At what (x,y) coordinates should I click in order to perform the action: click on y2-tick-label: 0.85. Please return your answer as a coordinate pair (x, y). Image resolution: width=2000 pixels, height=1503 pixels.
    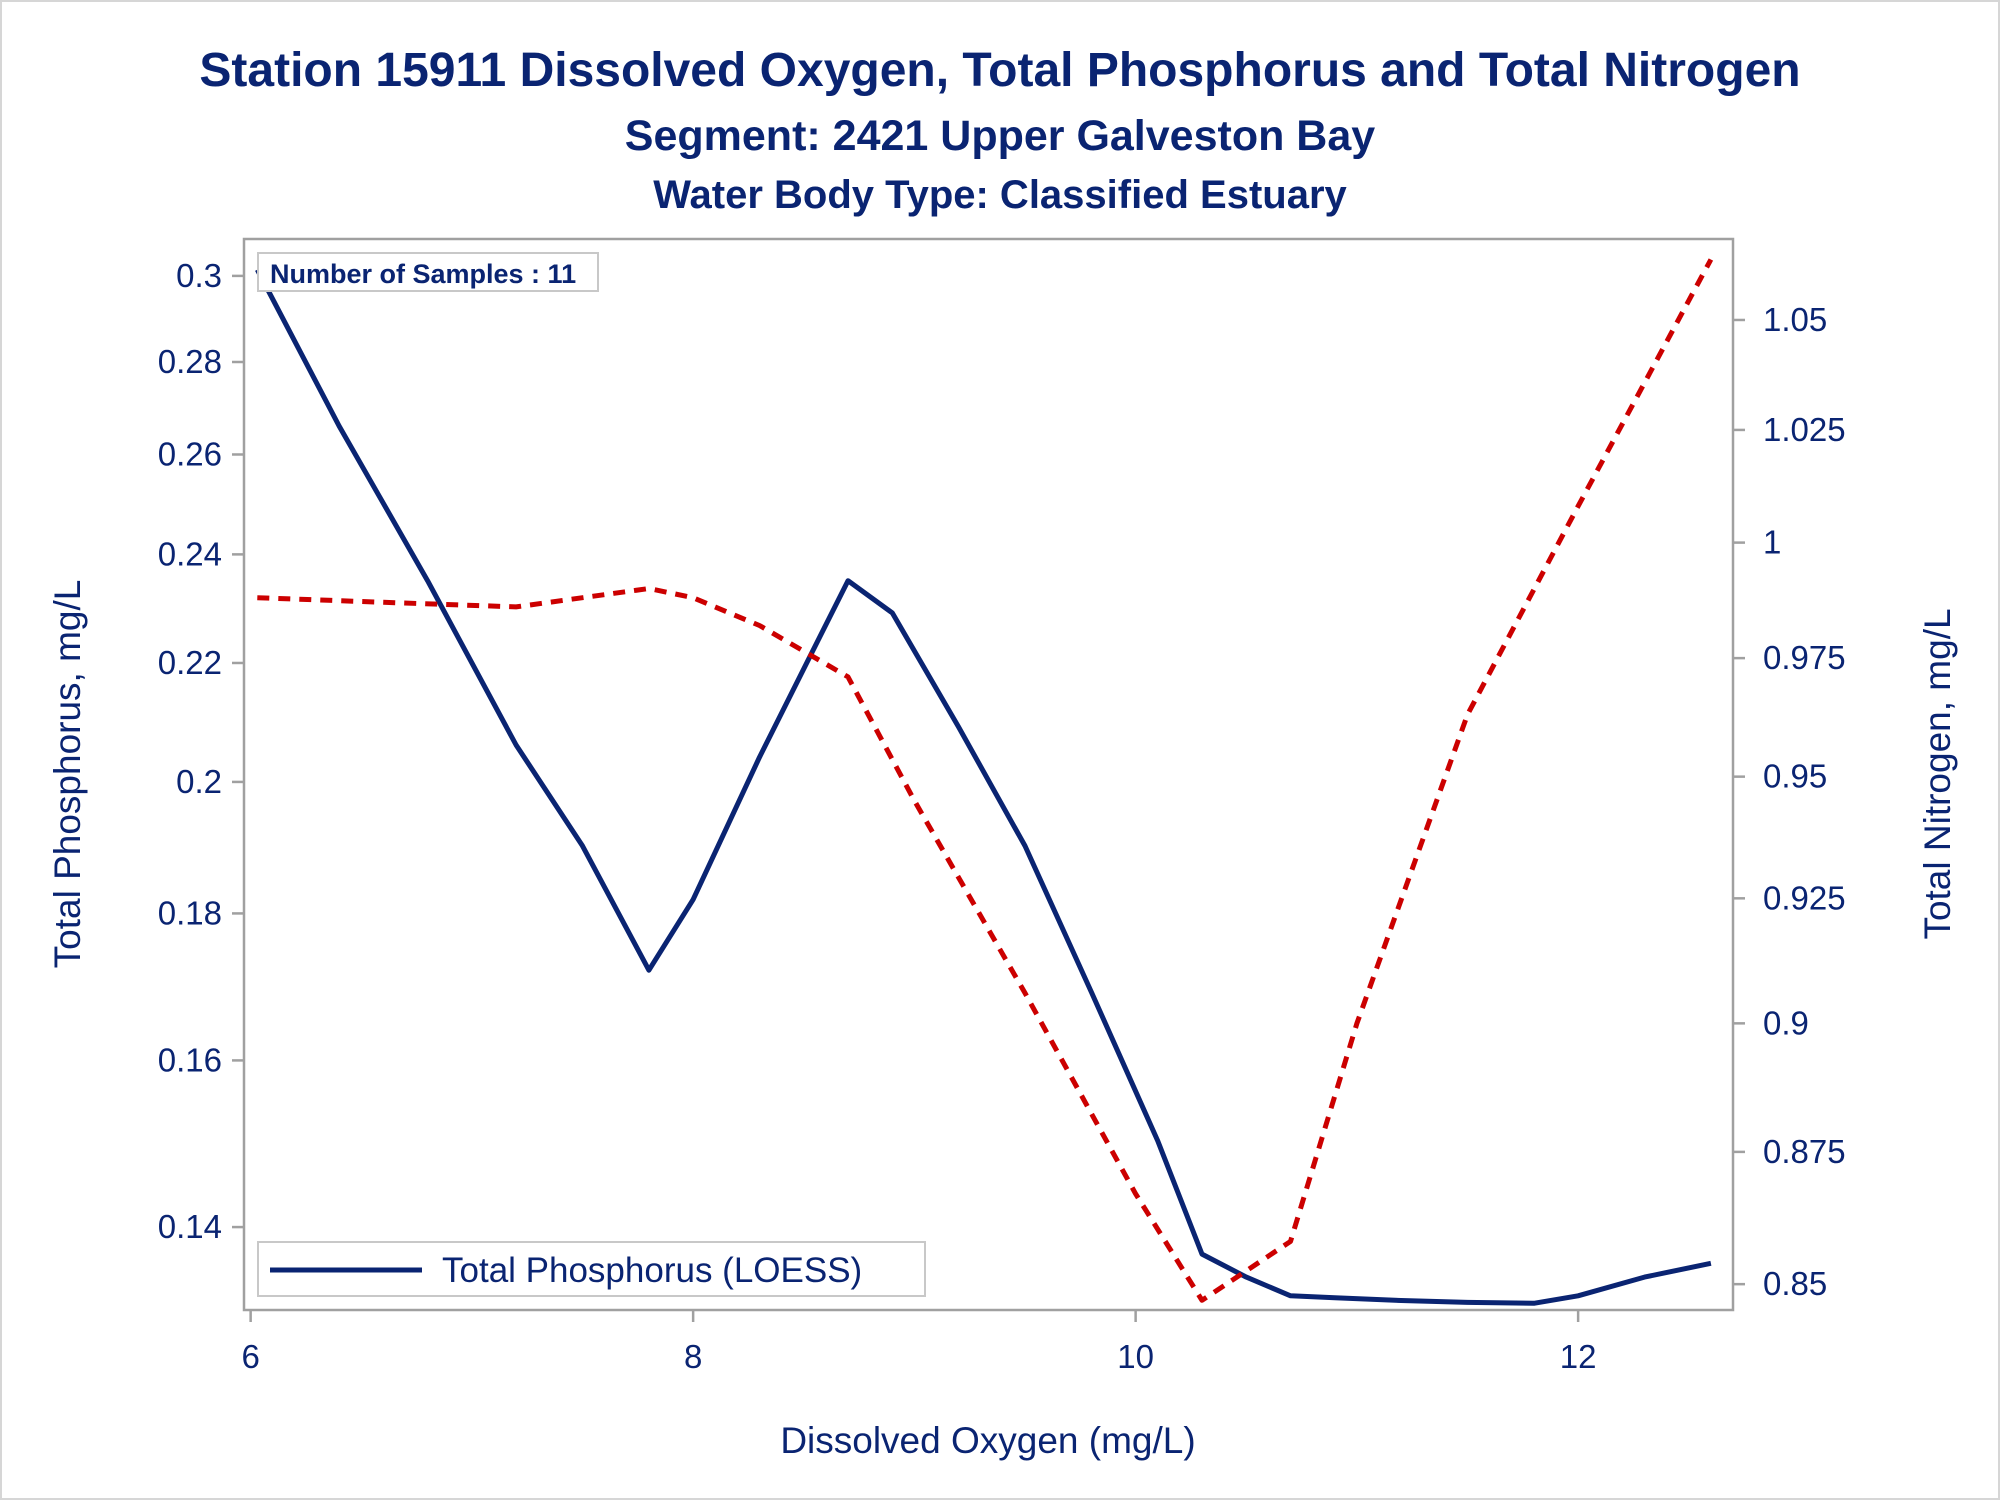
    Looking at the image, I should click on (1795, 1283).